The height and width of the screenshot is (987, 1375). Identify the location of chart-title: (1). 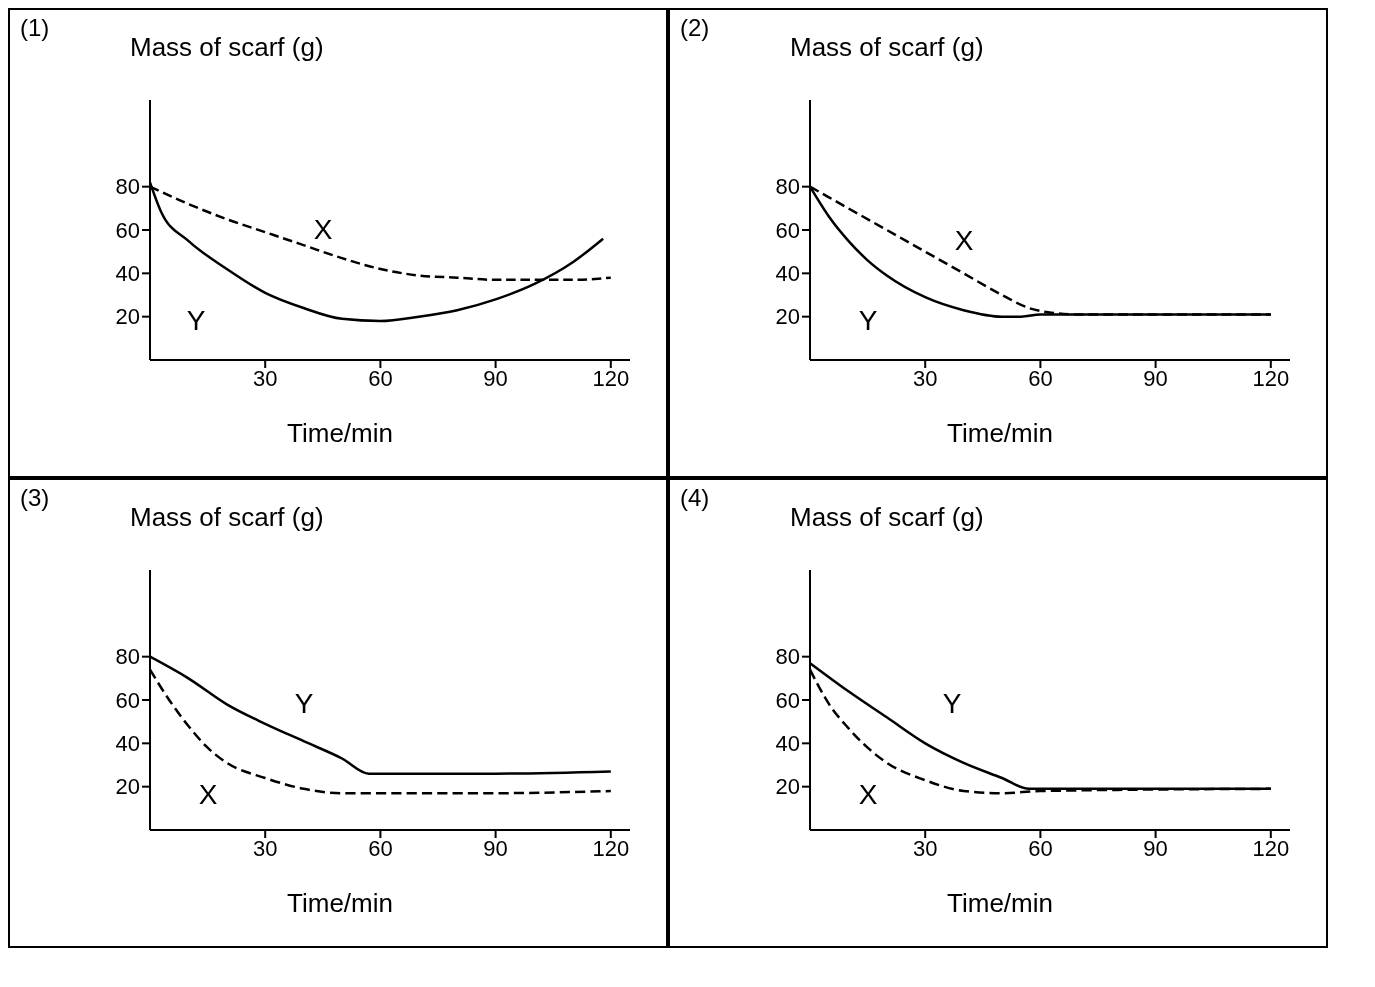
(35, 28).